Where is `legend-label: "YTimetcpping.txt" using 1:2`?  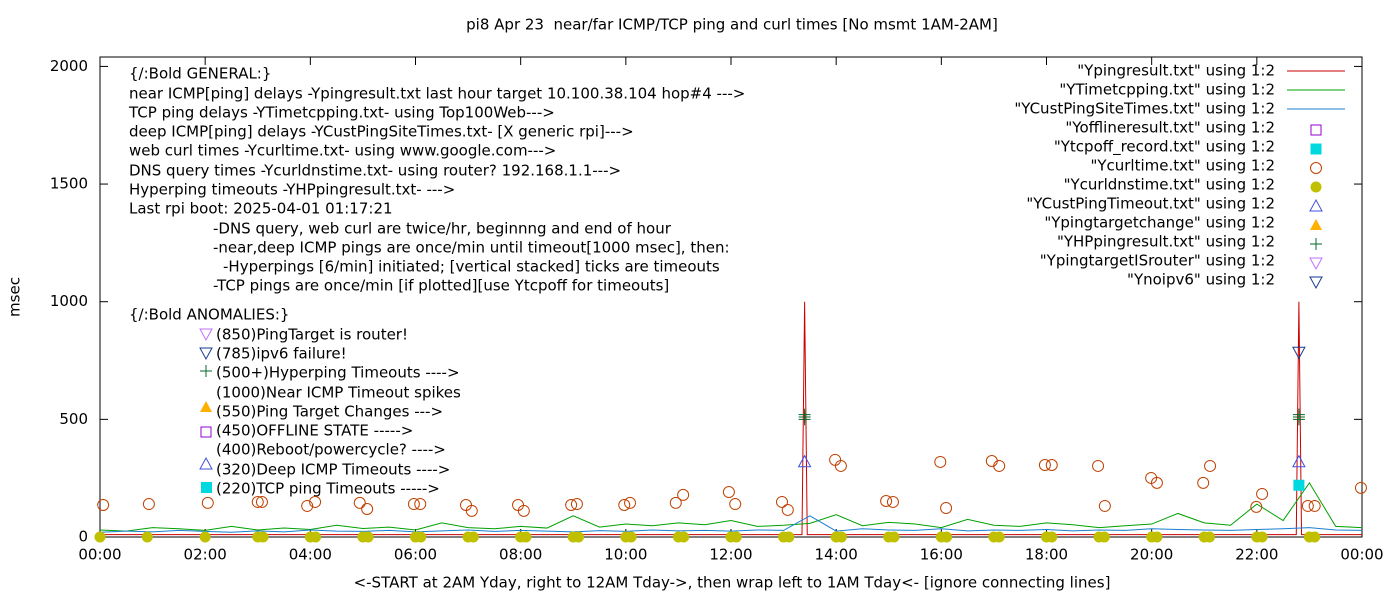
legend-label: "YTimetcpping.txt" using 1:2 is located at coordinates (1167, 90).